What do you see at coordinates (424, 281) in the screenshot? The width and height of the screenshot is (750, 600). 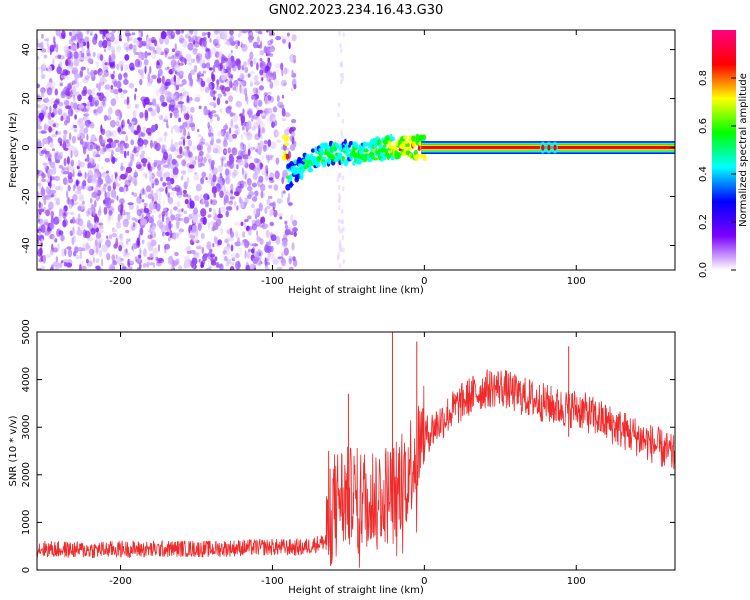 I see `x-tick-label: 0` at bounding box center [424, 281].